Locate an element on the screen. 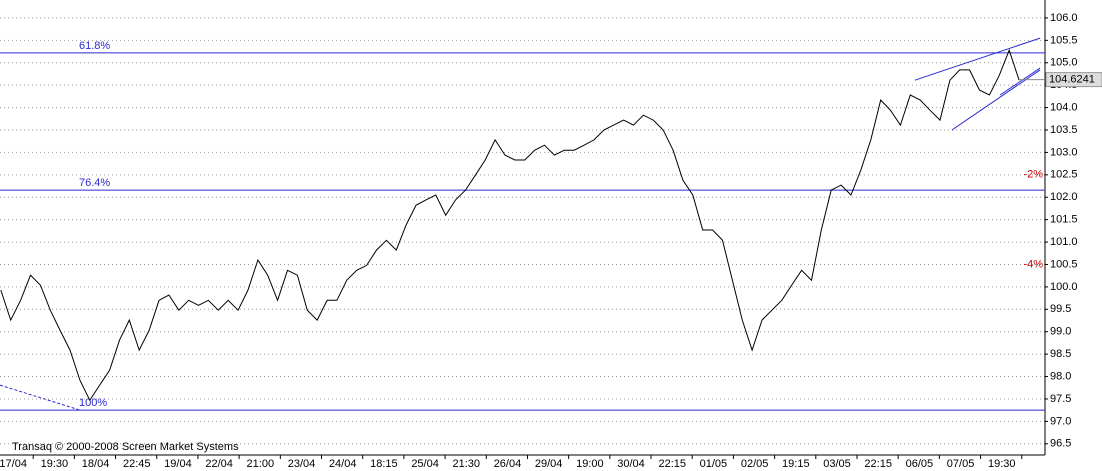 The width and height of the screenshot is (1102, 471). x-tick-label: 21:00 is located at coordinates (261, 464).